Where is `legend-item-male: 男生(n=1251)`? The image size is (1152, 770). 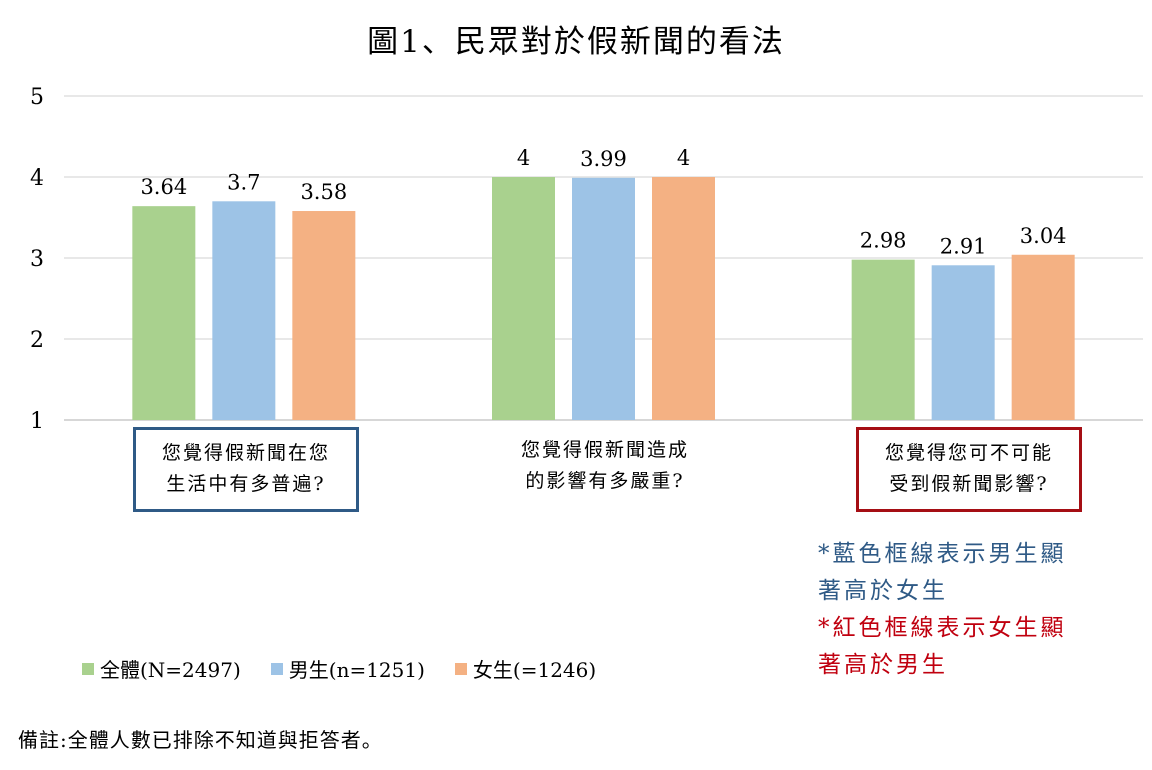 legend-item-male: 男生(n=1251) is located at coordinates (347, 668).